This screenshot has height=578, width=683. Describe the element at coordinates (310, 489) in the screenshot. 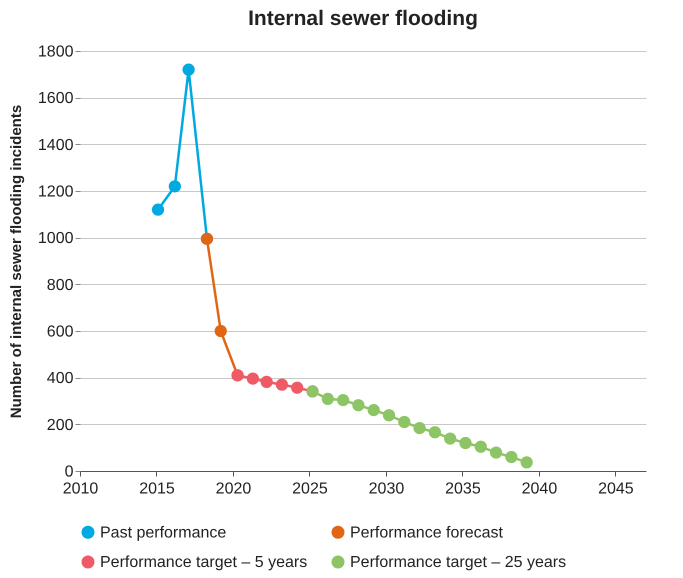

I see `x-tick-label: 2025` at that location.